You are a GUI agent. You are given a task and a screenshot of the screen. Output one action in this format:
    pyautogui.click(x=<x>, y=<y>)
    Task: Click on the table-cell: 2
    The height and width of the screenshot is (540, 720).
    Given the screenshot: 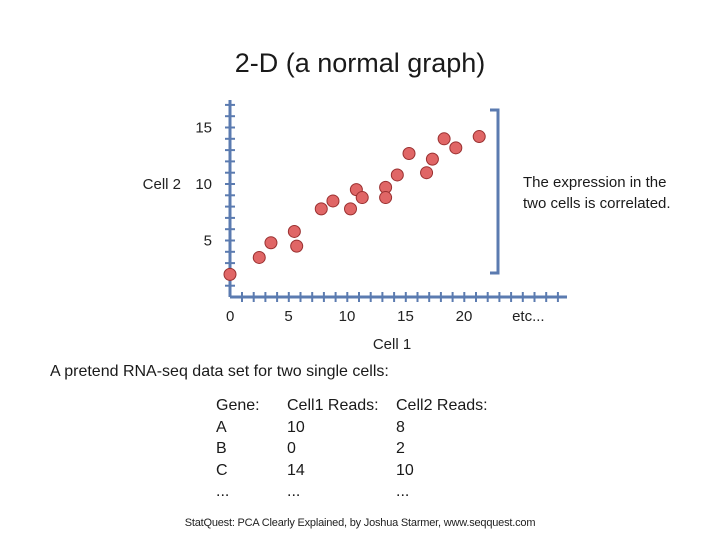 What is the action you would take?
    pyautogui.click(x=400, y=448)
    